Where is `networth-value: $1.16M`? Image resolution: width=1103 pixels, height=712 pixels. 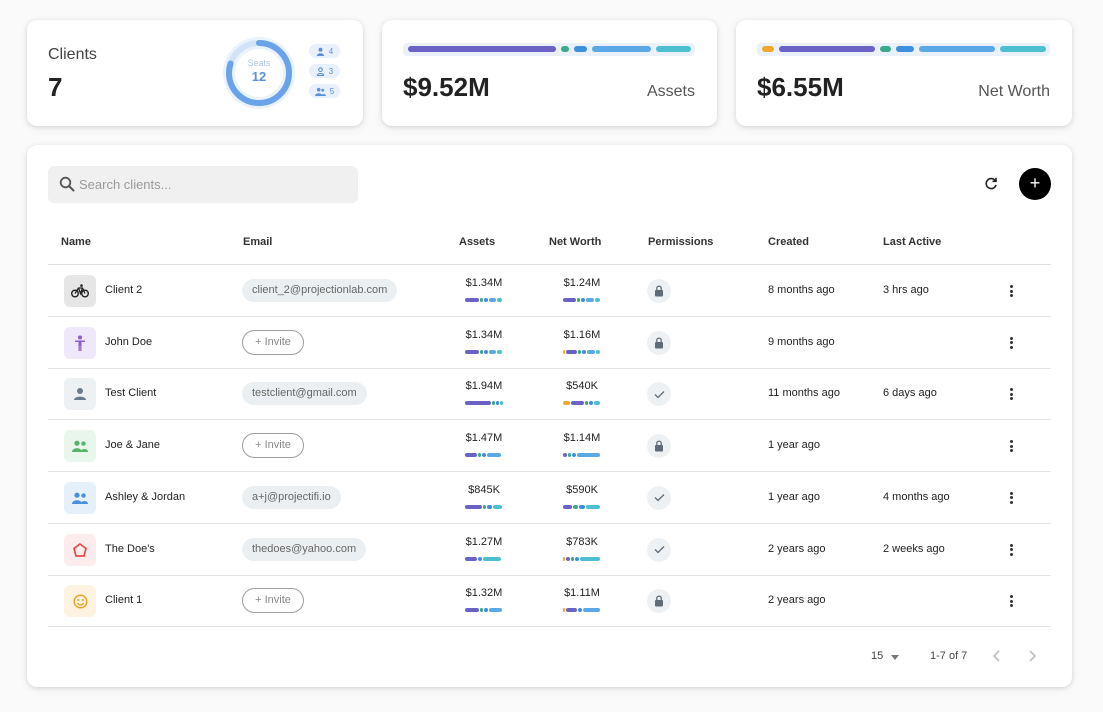
networth-value: $1.16M is located at coordinates (582, 334).